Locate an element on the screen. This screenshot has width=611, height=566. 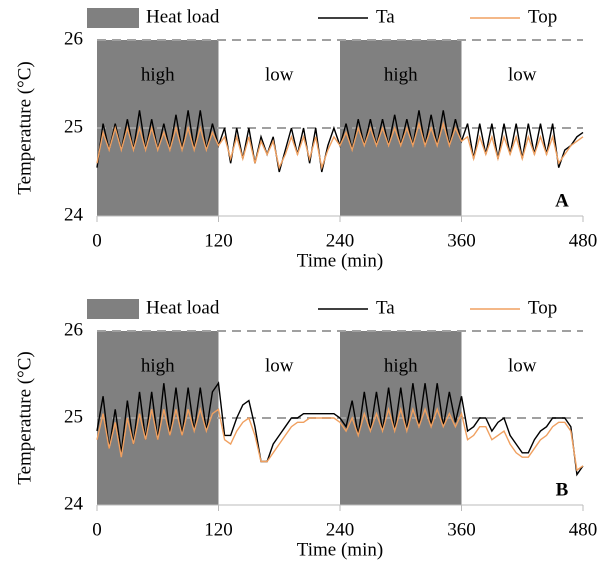
panel-label: B is located at coordinates (562, 489).